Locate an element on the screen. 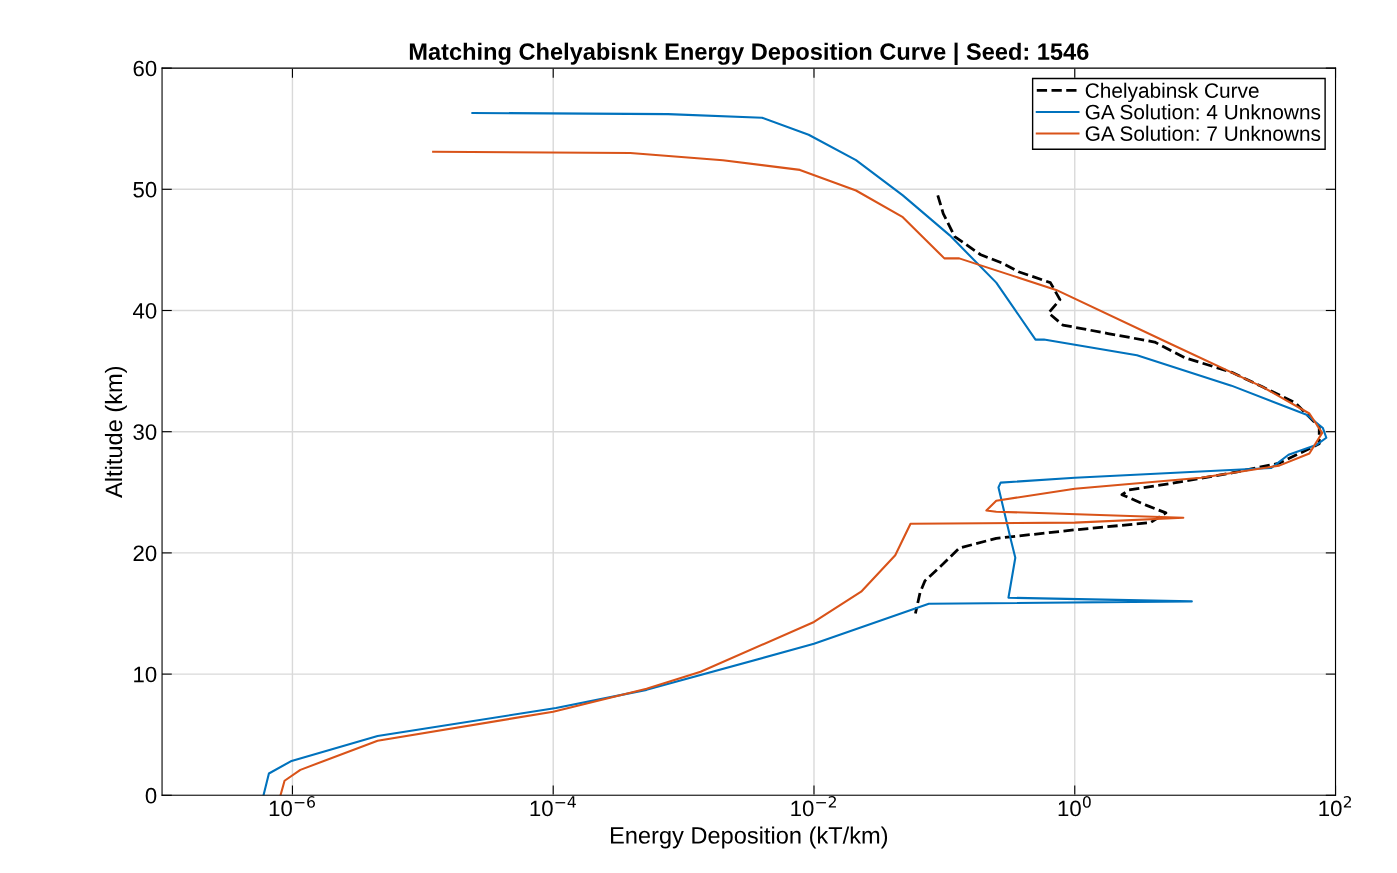  legend-label: GA Solution: 4 Unknowns is located at coordinates (1203, 112).